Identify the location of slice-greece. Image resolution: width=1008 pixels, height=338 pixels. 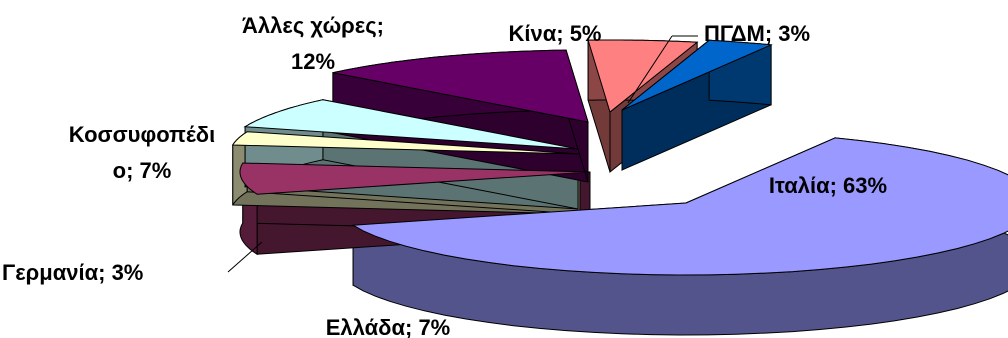
(415, 178).